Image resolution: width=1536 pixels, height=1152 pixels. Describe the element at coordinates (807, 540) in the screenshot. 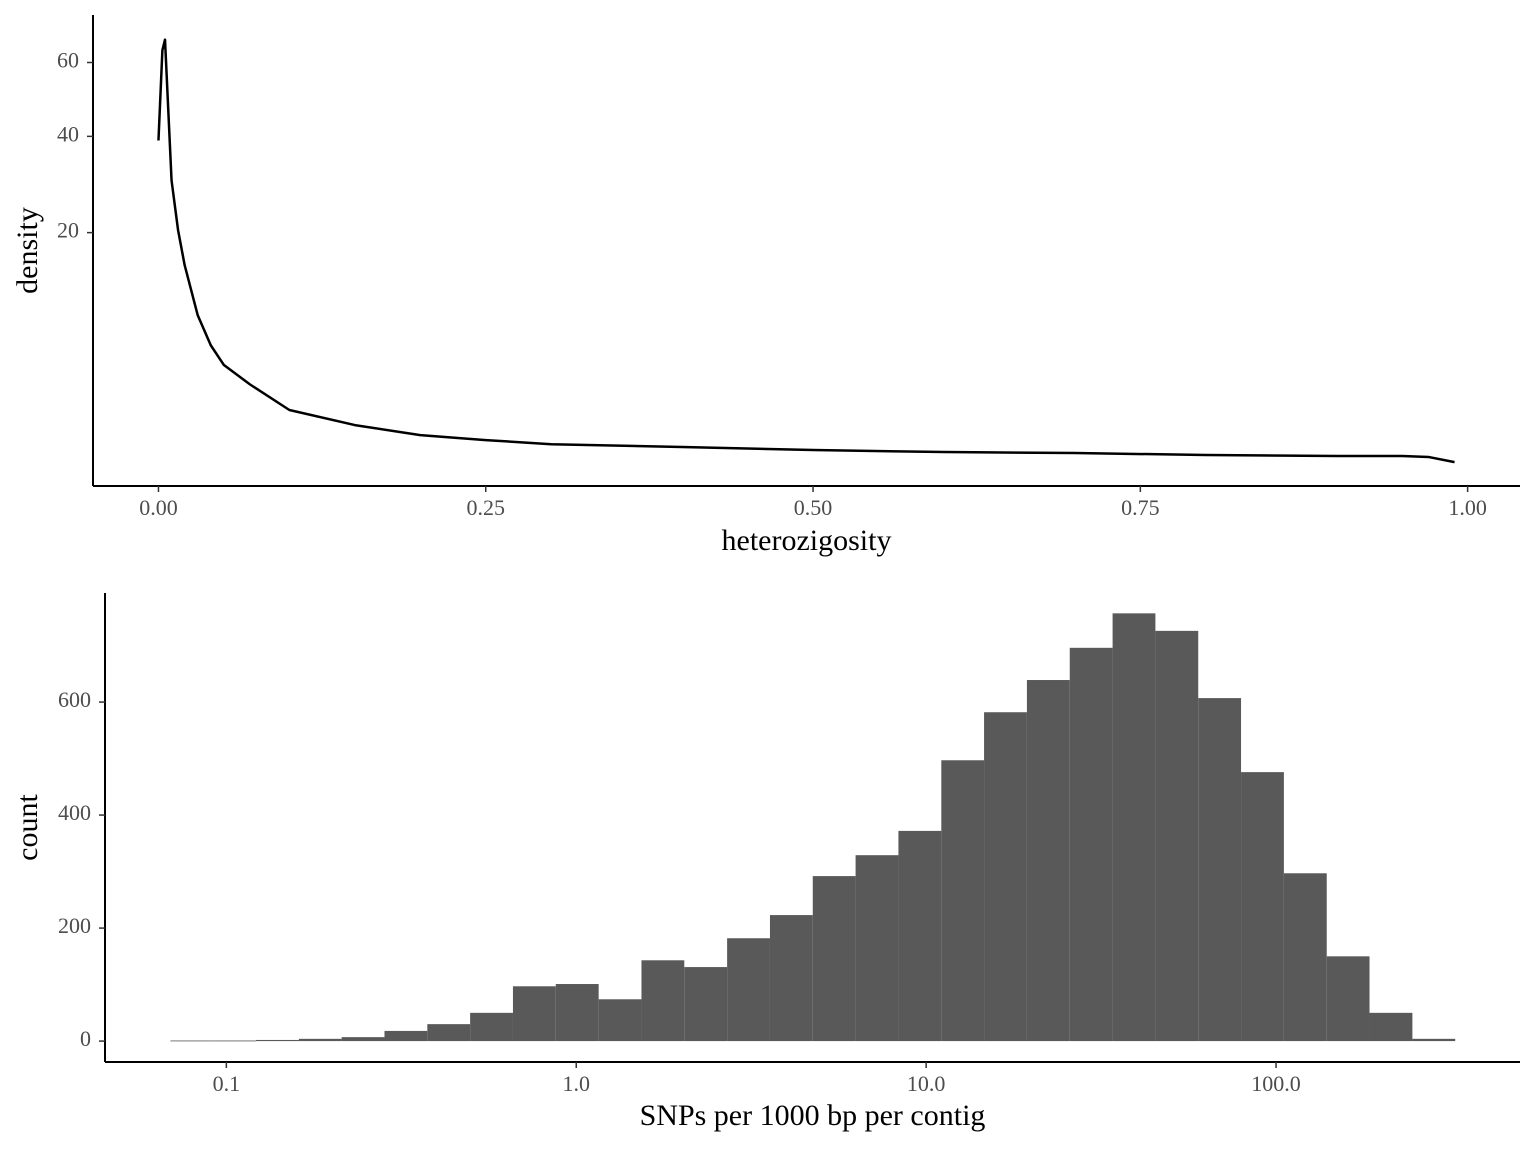

I see `x-axis-title: heterozigosity` at that location.